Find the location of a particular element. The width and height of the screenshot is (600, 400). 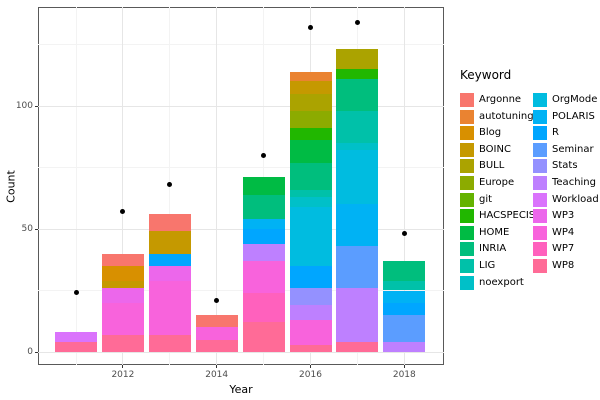

bar-segment-2016-boinc is located at coordinates (310, 87).